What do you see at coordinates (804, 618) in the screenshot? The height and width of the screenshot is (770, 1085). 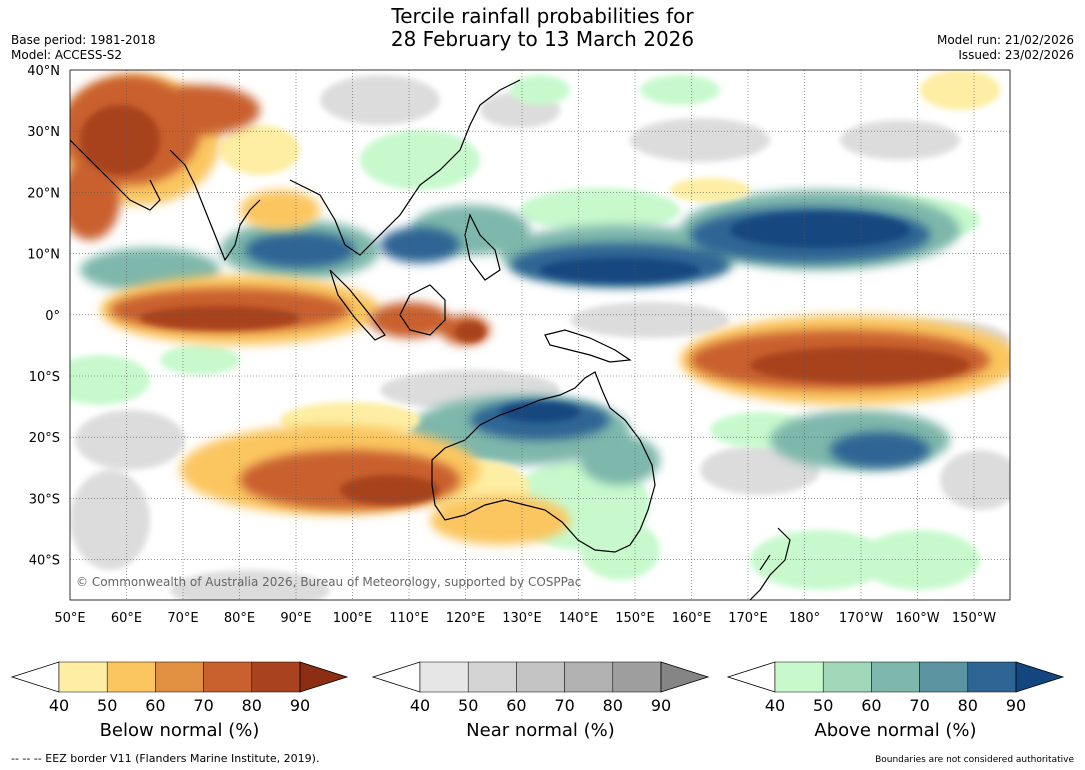 I see `lon-label: 180°` at bounding box center [804, 618].